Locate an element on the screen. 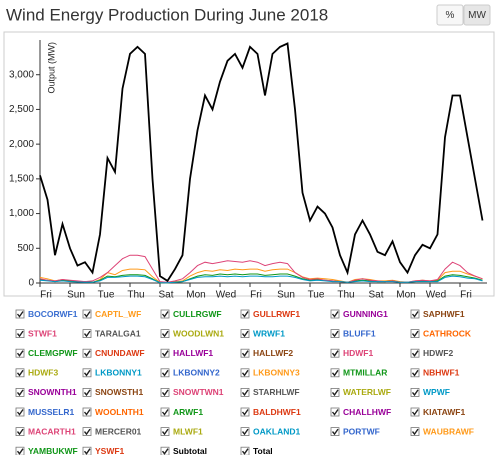 The height and width of the screenshot is (455, 500). legend-label: LKBONNY1 is located at coordinates (118, 373).